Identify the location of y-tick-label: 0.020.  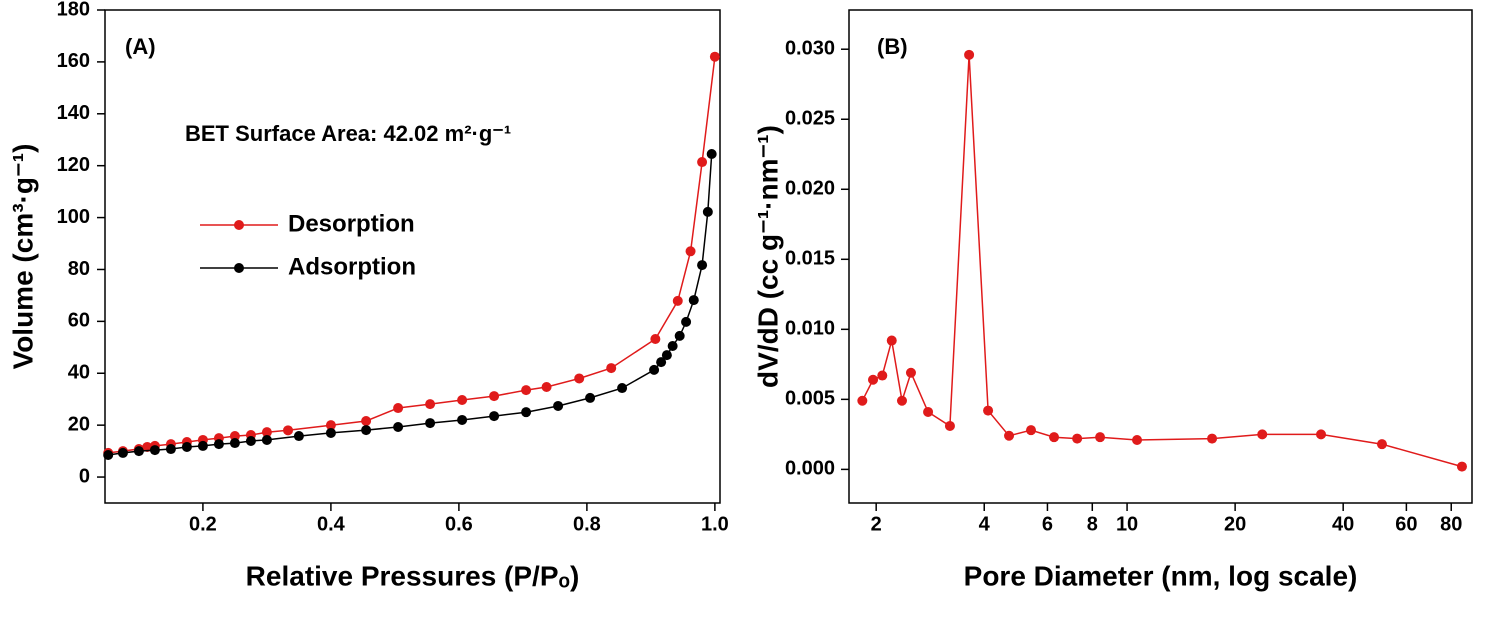
(810, 189).